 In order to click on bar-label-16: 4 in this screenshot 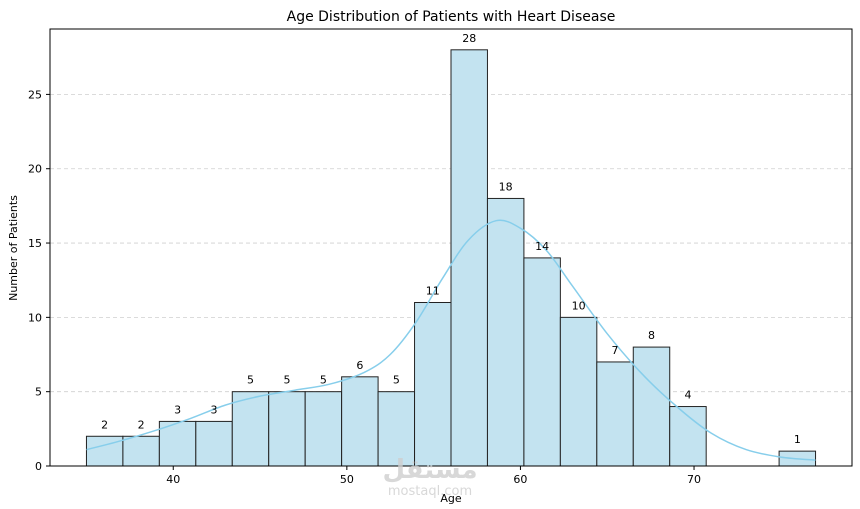, I will do `click(687, 395)`.